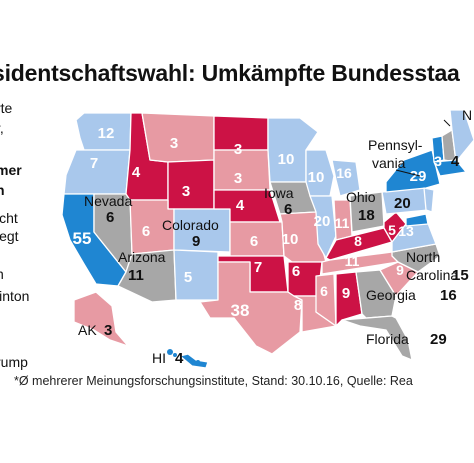  What do you see at coordinates (9, 236) in the screenshot?
I see `legend-line: legt` at bounding box center [9, 236].